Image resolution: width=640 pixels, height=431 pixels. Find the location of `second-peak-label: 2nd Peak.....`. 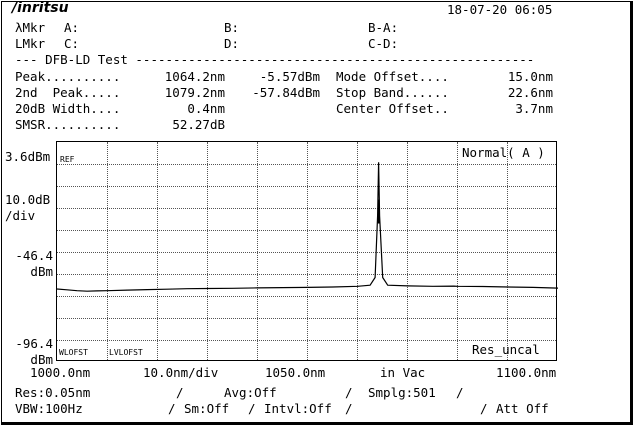

second-peak-label: 2nd Peak..... is located at coordinates (68, 92).